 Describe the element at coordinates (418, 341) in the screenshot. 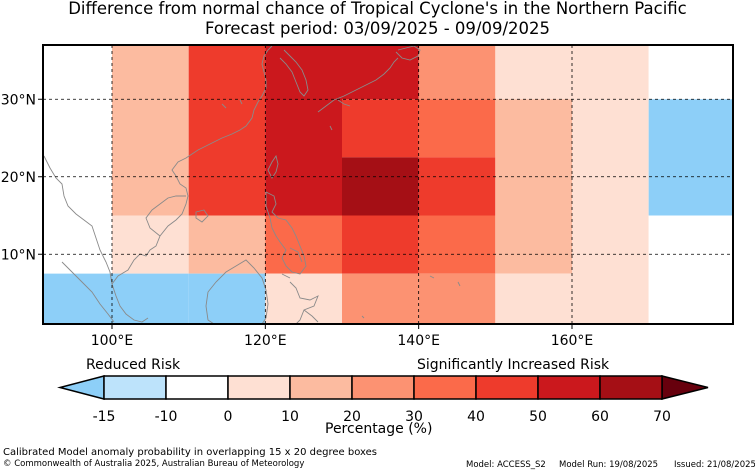

I see `lon-tick-label: 140°E` at that location.